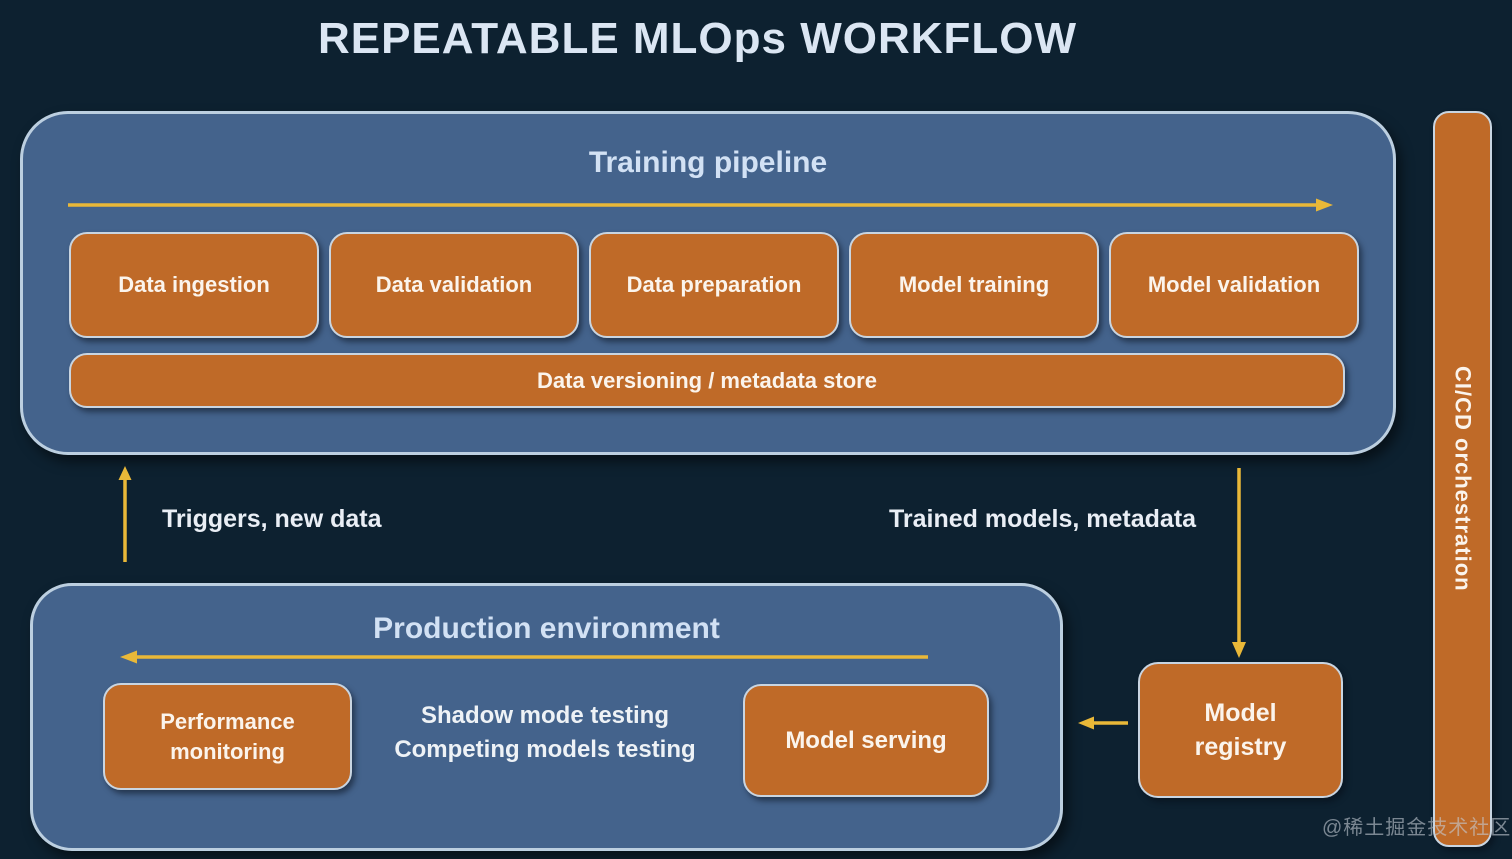  I want to click on stage-data-validation: Data validation, so click(454, 285).